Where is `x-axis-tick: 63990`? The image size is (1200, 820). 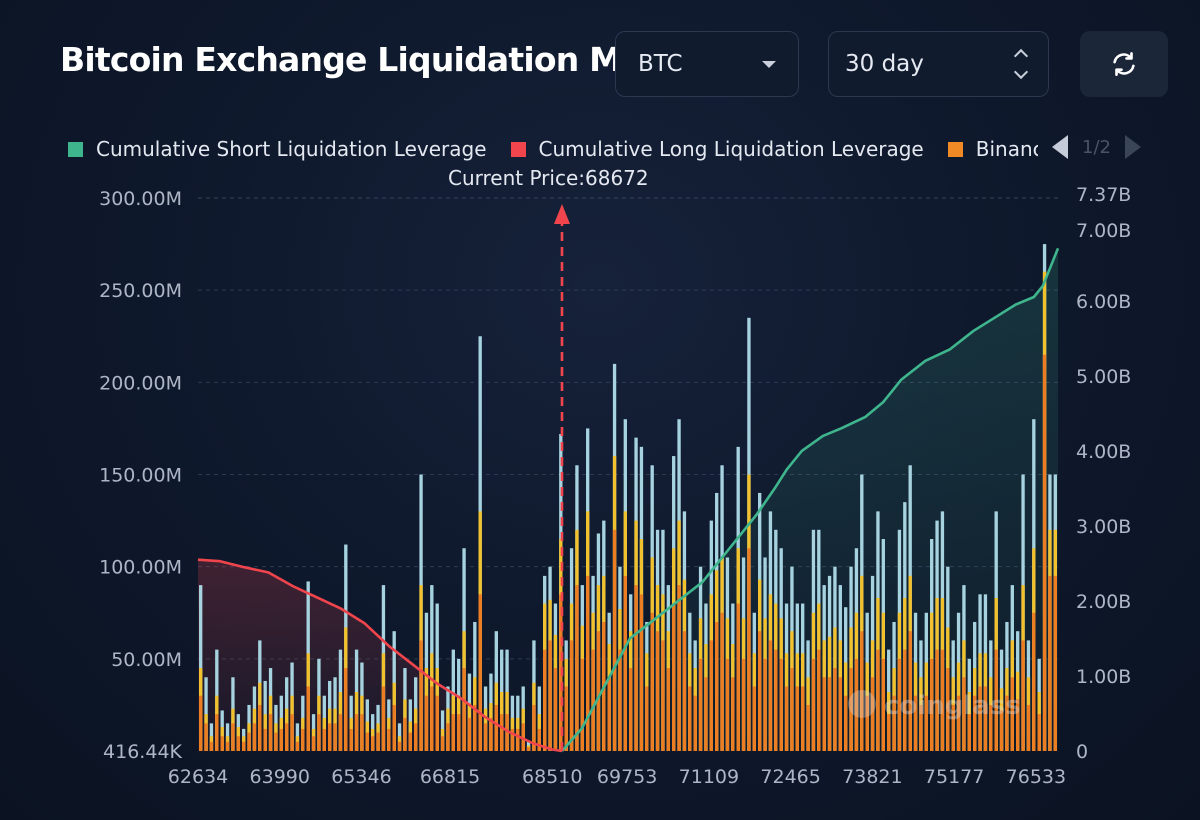 x-axis-tick: 63990 is located at coordinates (280, 777).